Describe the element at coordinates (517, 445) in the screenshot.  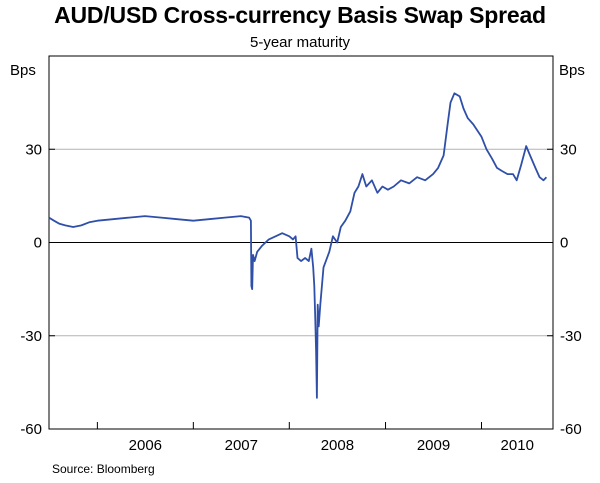
I see `x-tick-label: 2010` at that location.